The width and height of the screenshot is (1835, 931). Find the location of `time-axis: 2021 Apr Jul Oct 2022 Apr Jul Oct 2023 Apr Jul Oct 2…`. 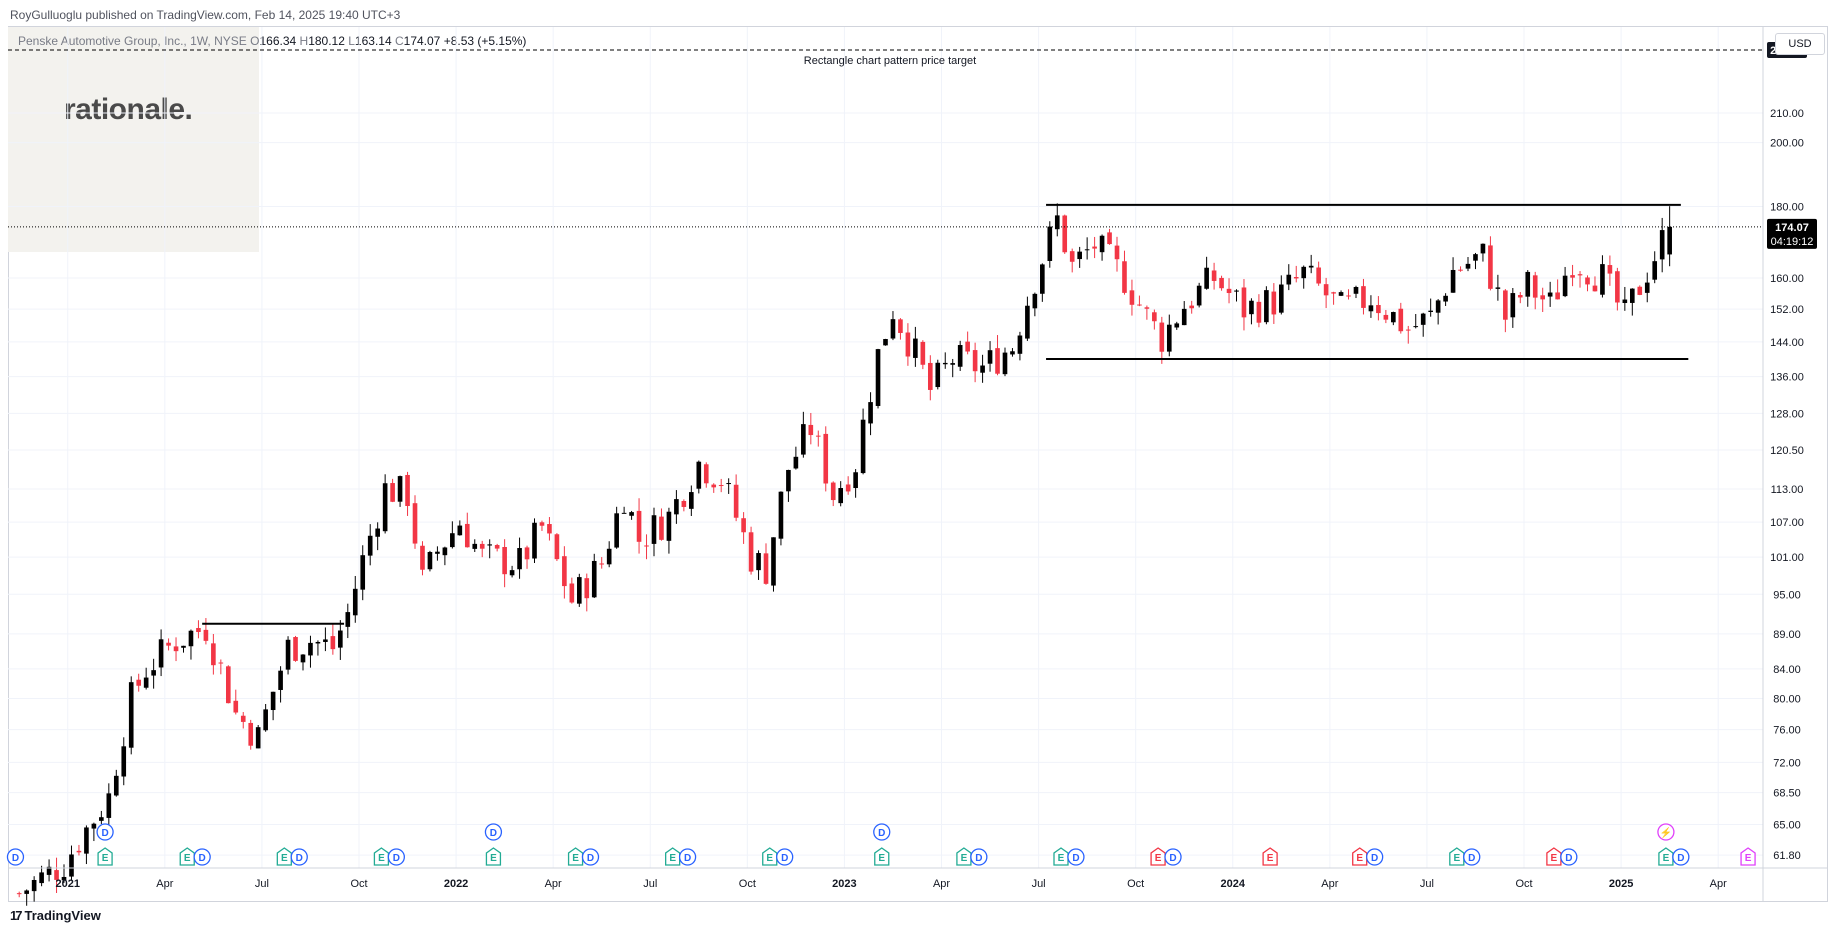

time-axis: 2021 Apr Jul Oct 2022 Apr Jul Oct 2023 Apr Jul Oct 2… is located at coordinates (918, 878).